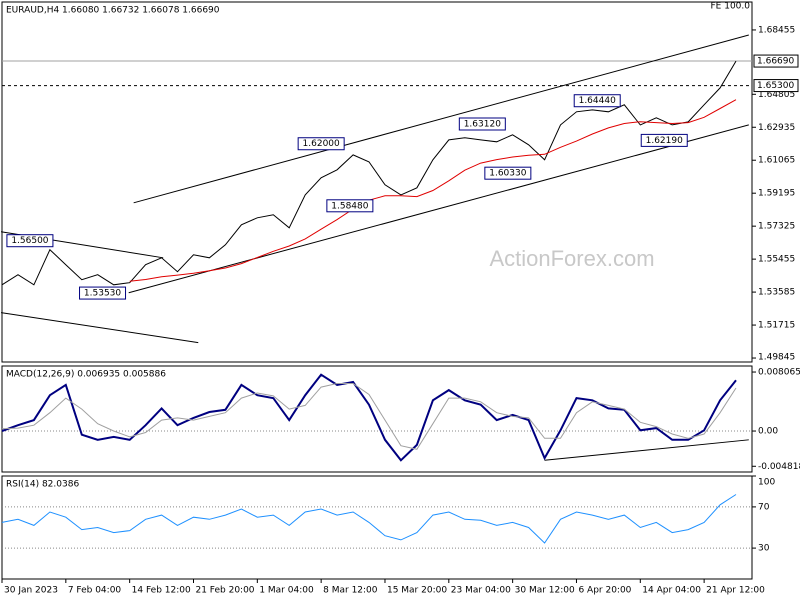 Image resolution: width=800 pixels, height=600 pixels. I want to click on level-label: 1.66690, so click(775, 62).